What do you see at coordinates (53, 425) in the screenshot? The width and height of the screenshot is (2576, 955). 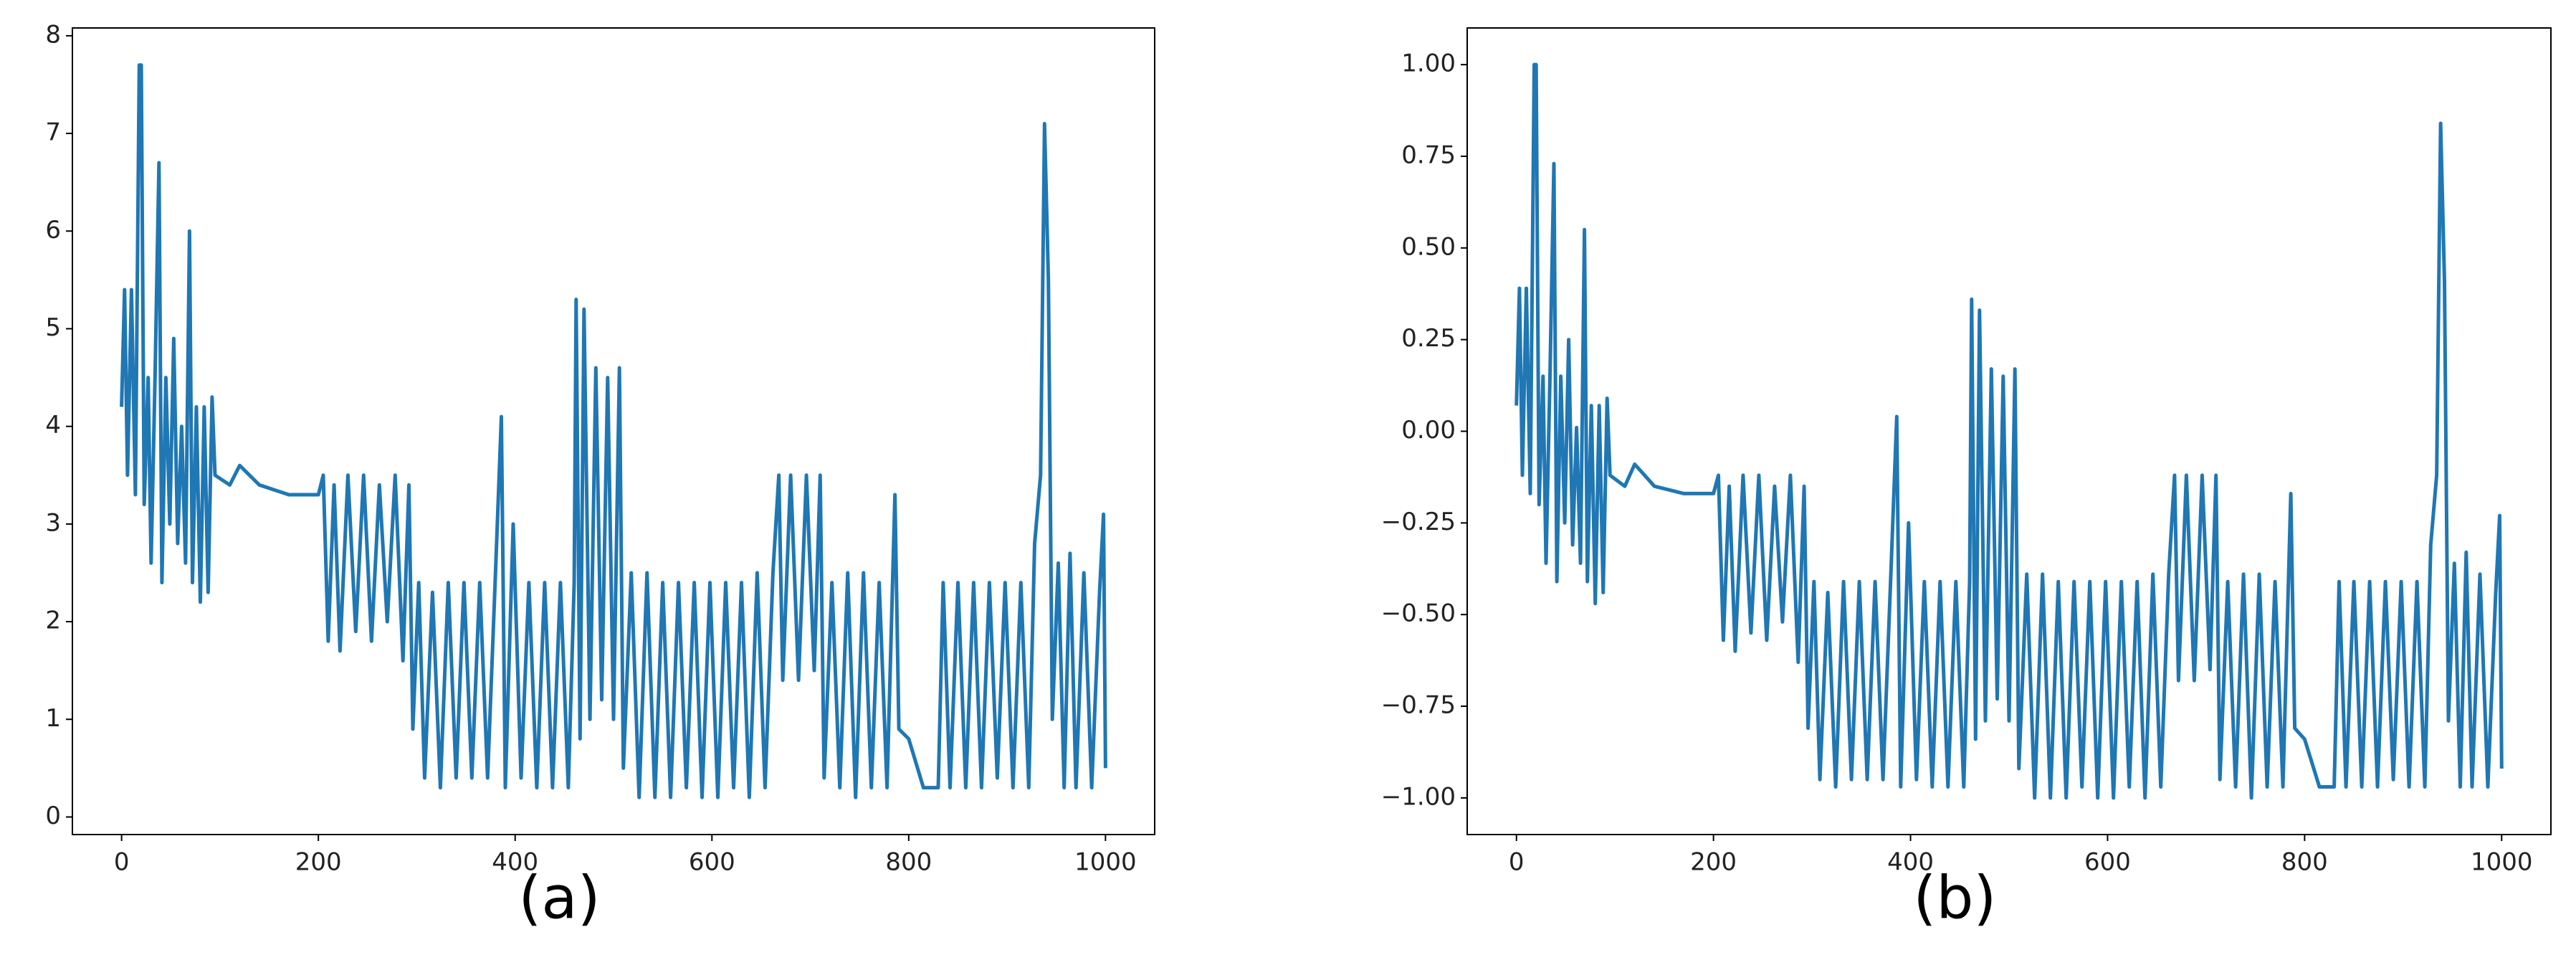 I see `y-tick-label: 4` at bounding box center [53, 425].